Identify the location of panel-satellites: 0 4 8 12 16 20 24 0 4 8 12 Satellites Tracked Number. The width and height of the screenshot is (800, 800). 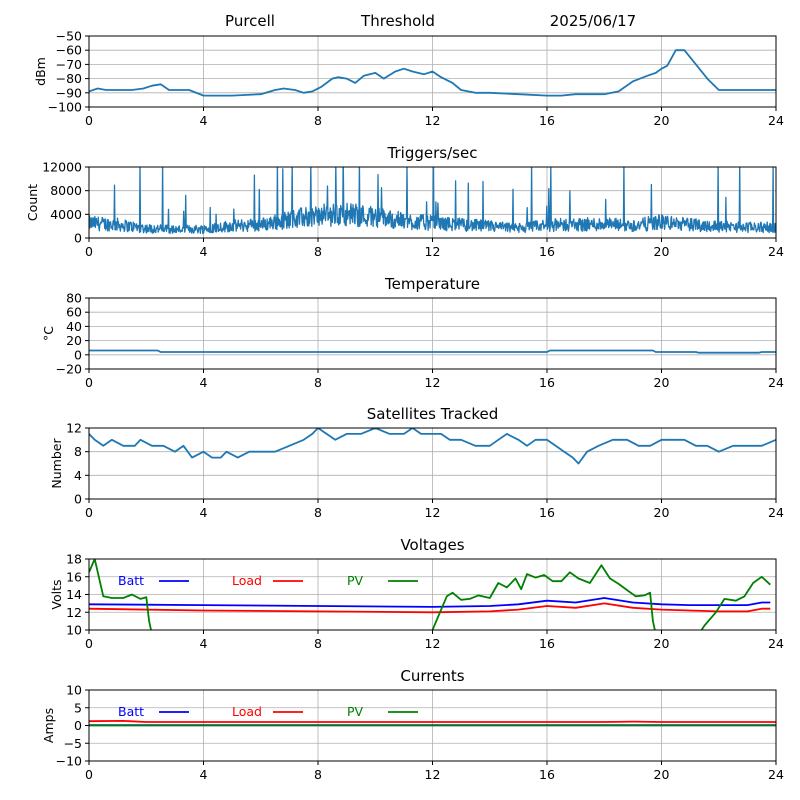
(416, 462).